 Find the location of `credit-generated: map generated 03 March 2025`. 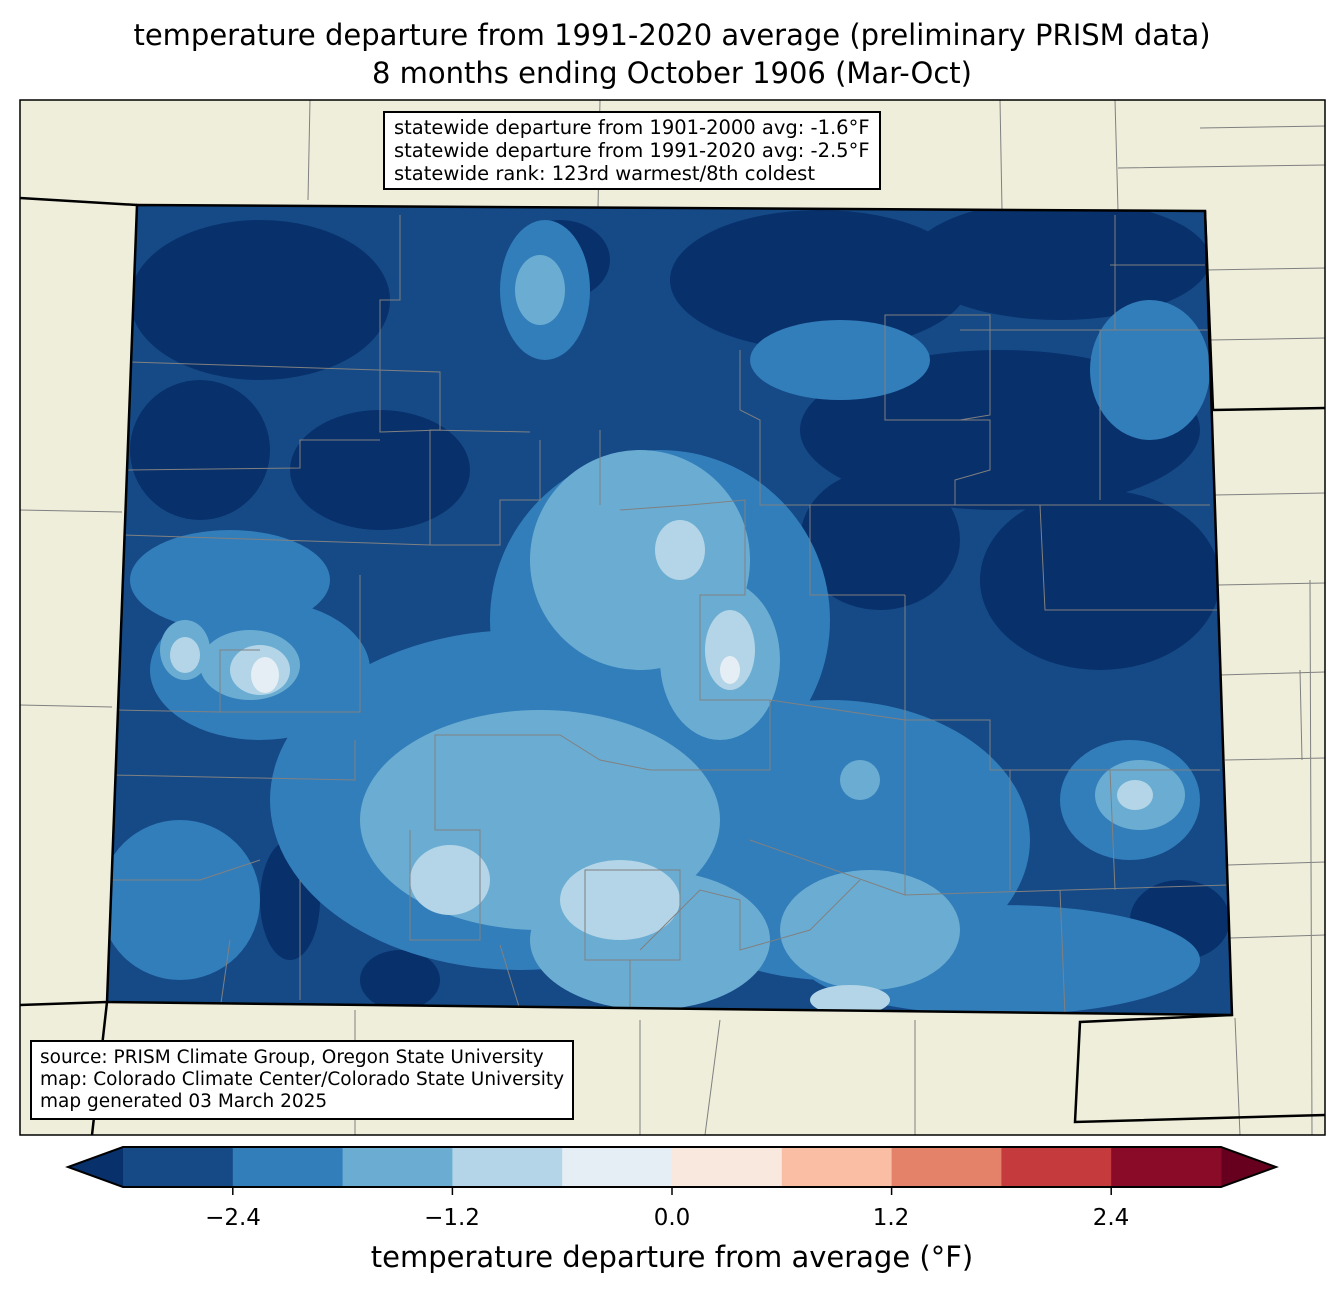

credit-generated: map generated 03 March 2025 is located at coordinates (184, 1101).